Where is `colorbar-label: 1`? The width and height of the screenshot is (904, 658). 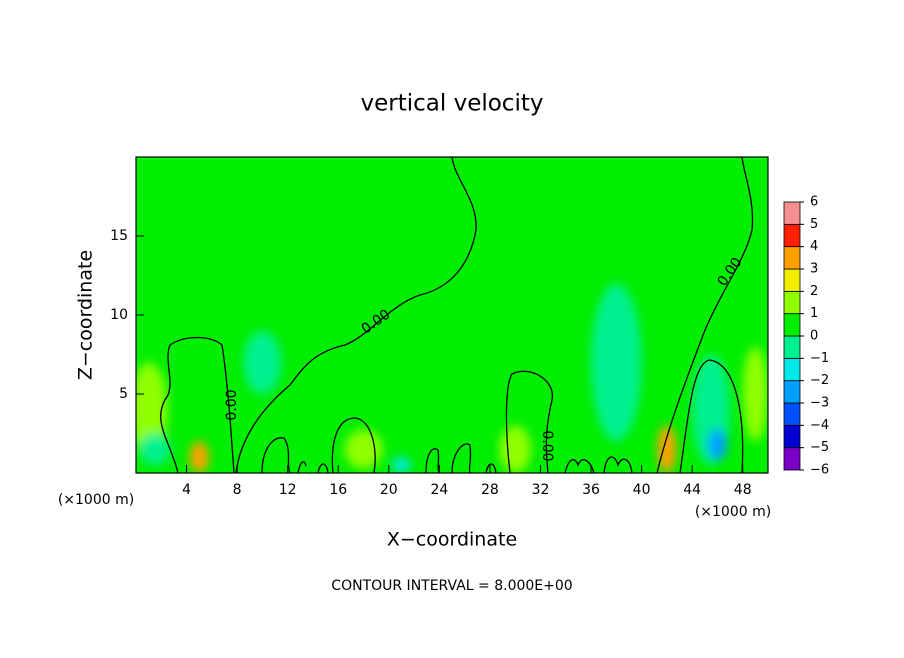 colorbar-label: 1 is located at coordinates (814, 313).